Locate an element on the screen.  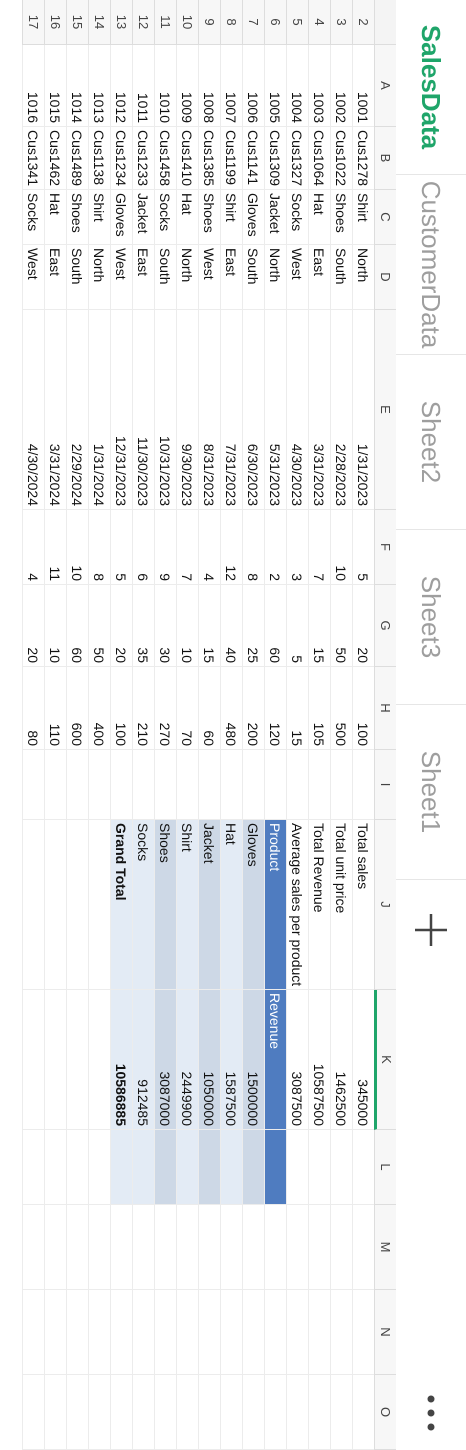
summary-value: 345000 is located at coordinates (363, 1060).